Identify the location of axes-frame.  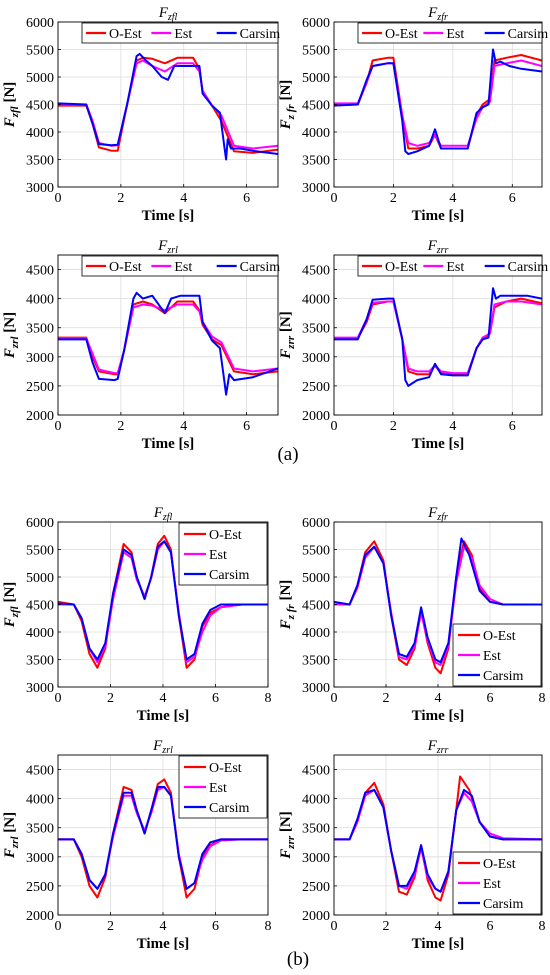
(168, 335).